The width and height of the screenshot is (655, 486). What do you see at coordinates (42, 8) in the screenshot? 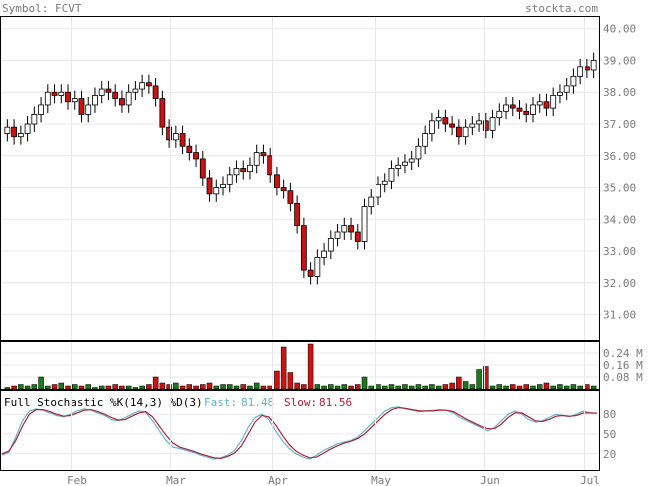
I see `symbol-label: Symbol: FCVT` at bounding box center [42, 8].